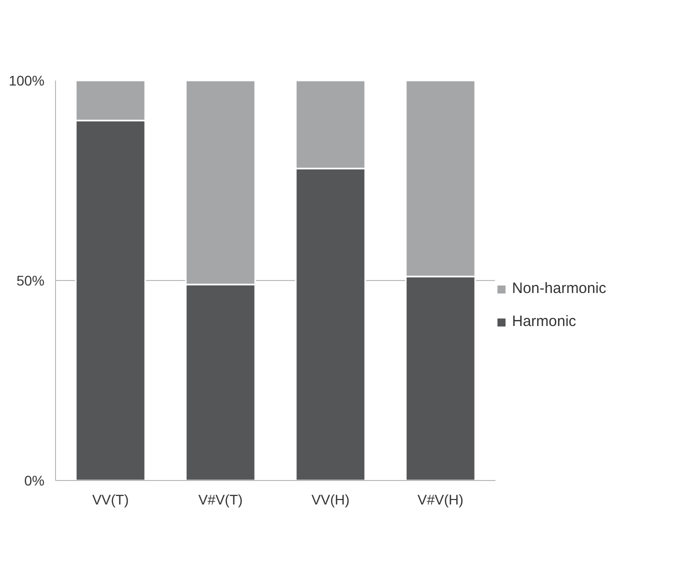 The image size is (698, 586). Describe the element at coordinates (220, 500) in the screenshot. I see `x-tick-label: V#V(T)` at that location.